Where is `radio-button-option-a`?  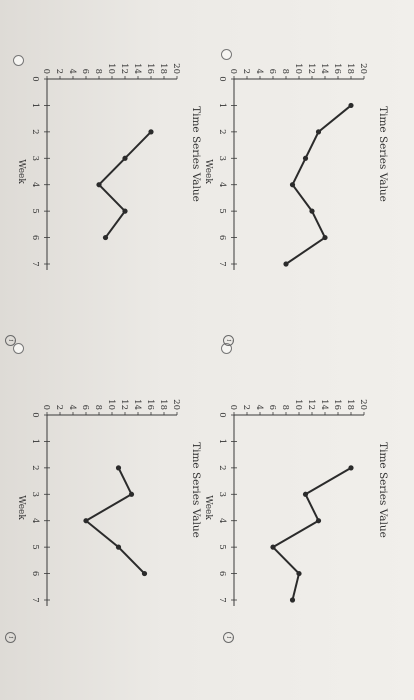
radio-button-option-a is located at coordinates (226, 54).